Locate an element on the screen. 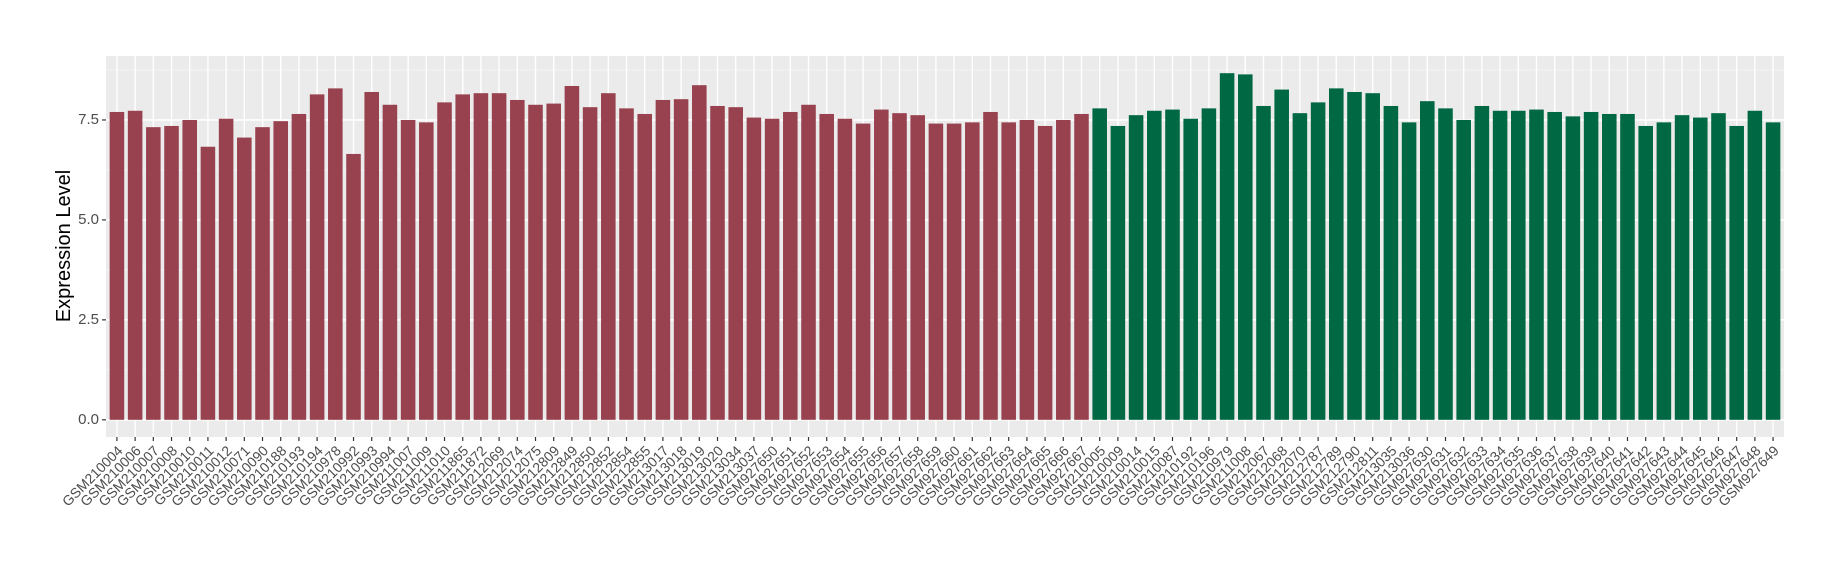 Image resolution: width=1840 pixels, height=580 pixels. y-axis-label: Expression Level is located at coordinates (64, 246).